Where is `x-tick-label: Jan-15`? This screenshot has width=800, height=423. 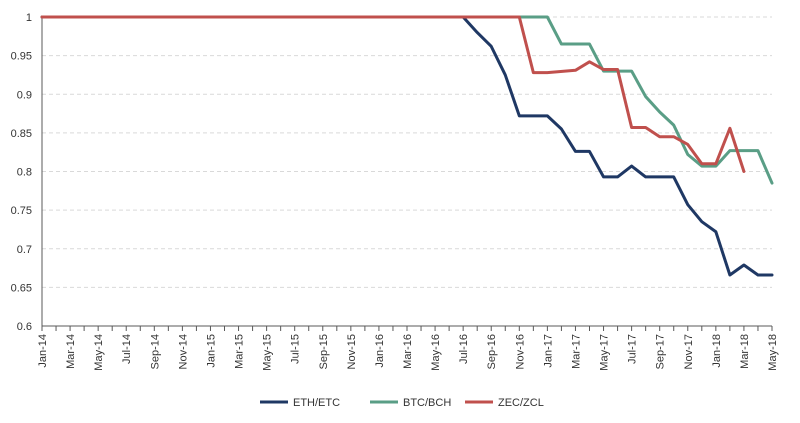 x-tick-label: Jan-15 is located at coordinates (211, 351).